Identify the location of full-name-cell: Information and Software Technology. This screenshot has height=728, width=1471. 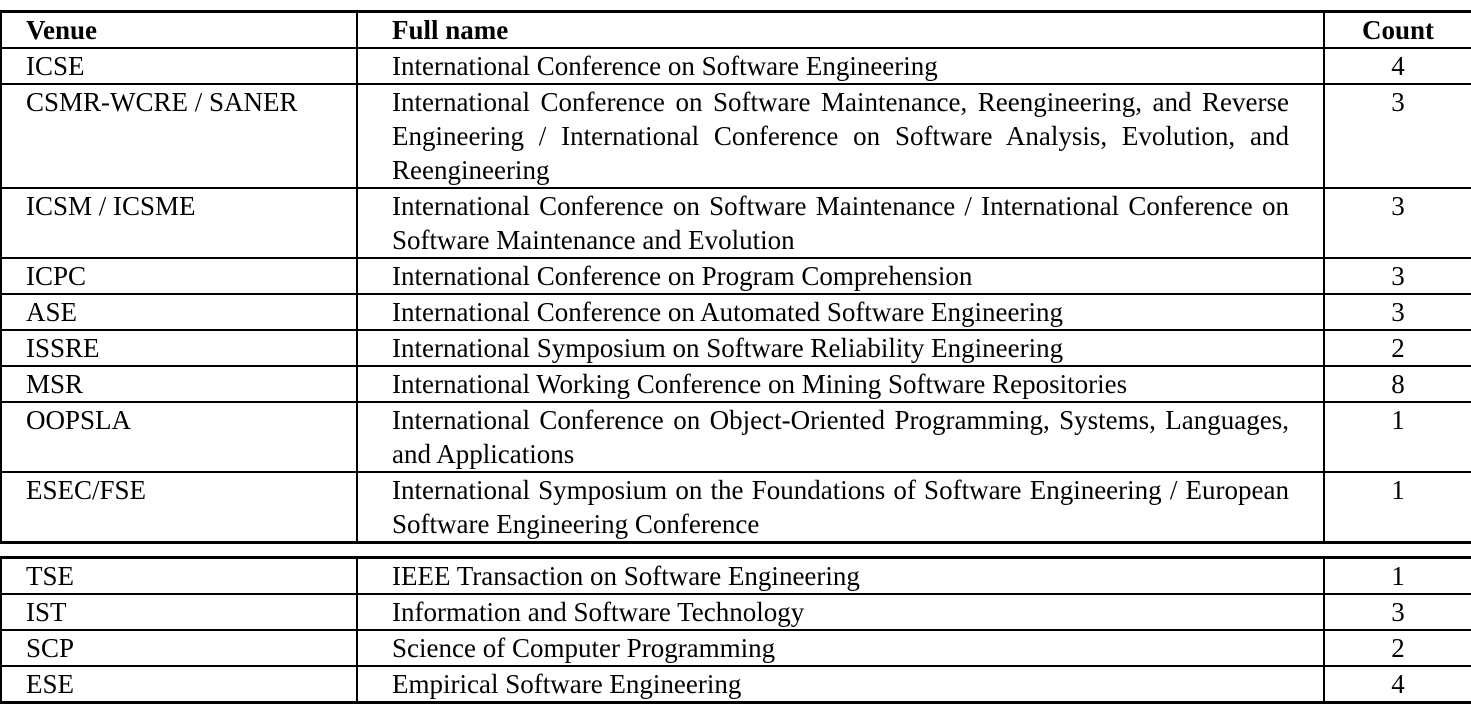
(840, 612).